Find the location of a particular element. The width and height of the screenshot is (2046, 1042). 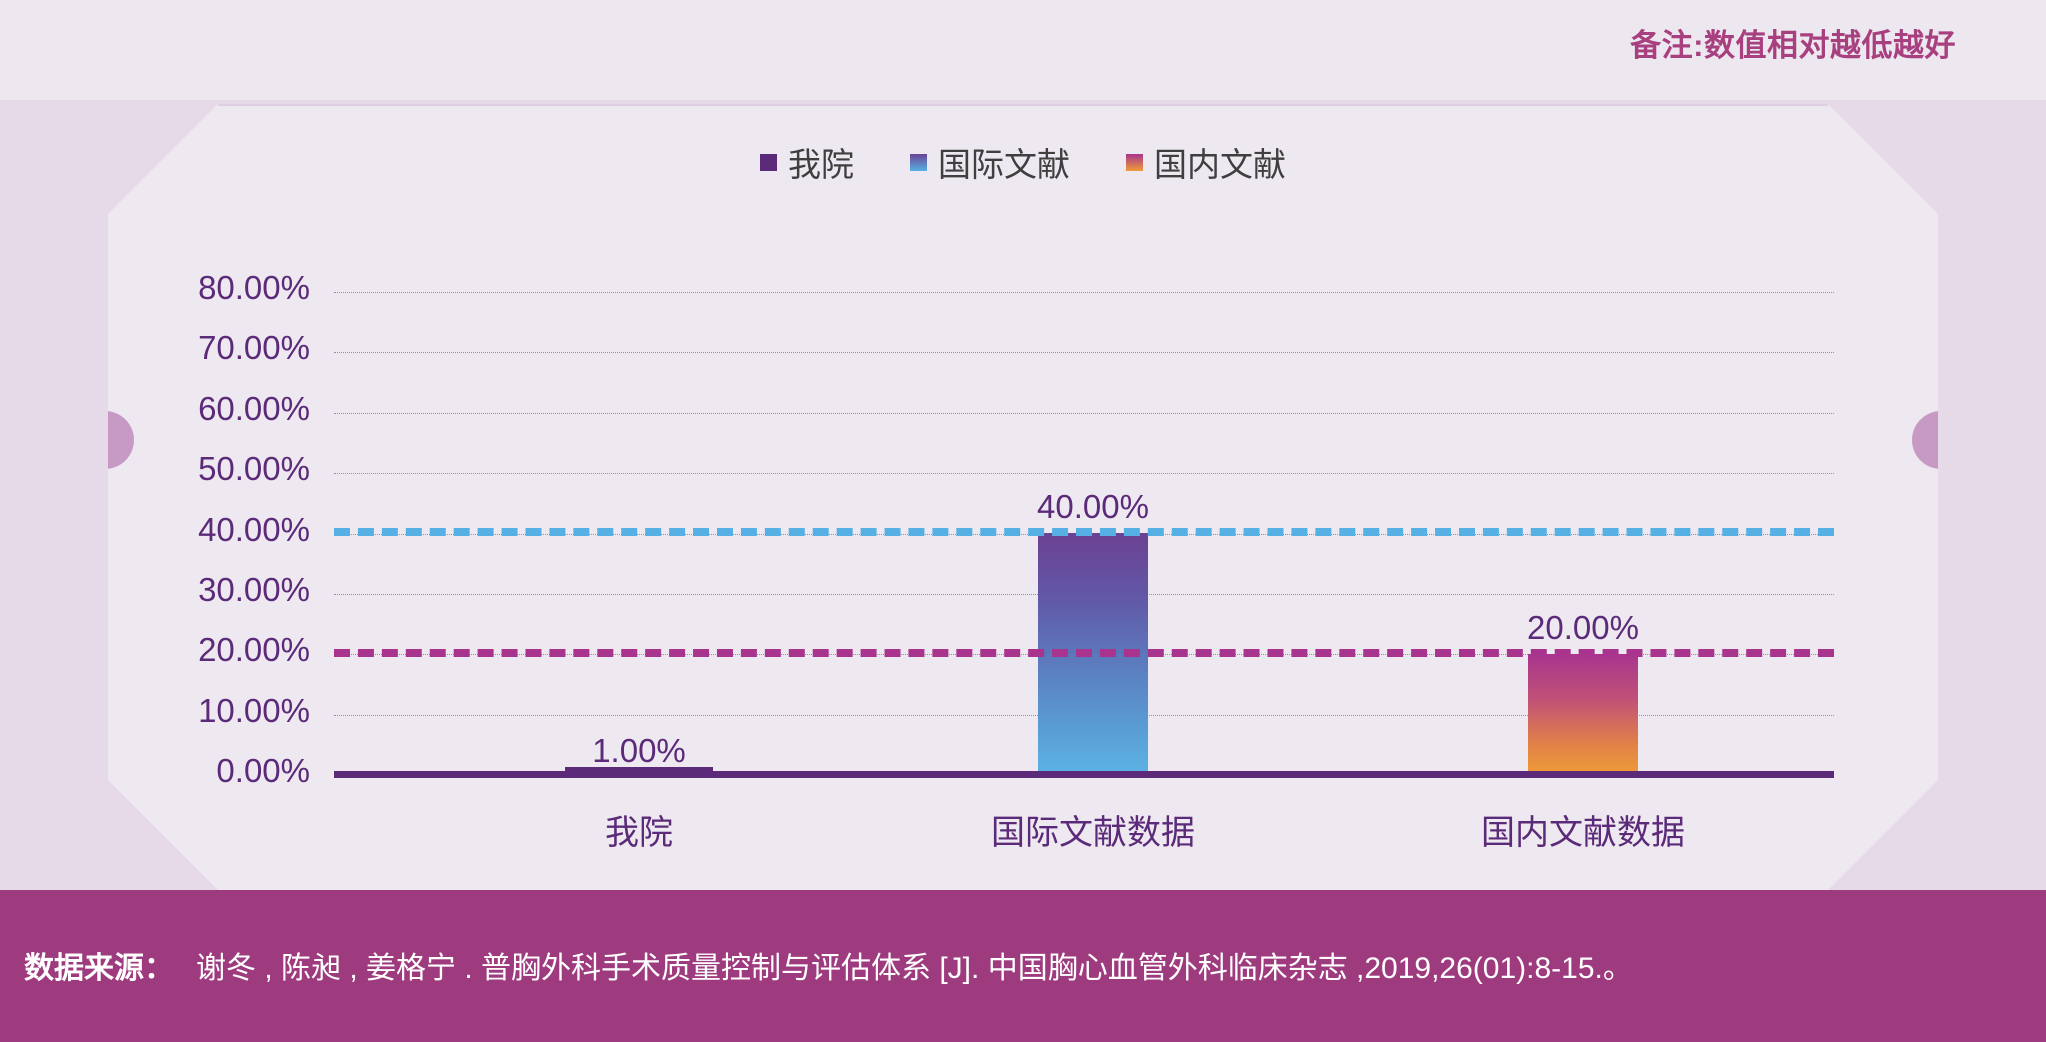

legend-item-domestic: 国内文献 is located at coordinates (1206, 162).